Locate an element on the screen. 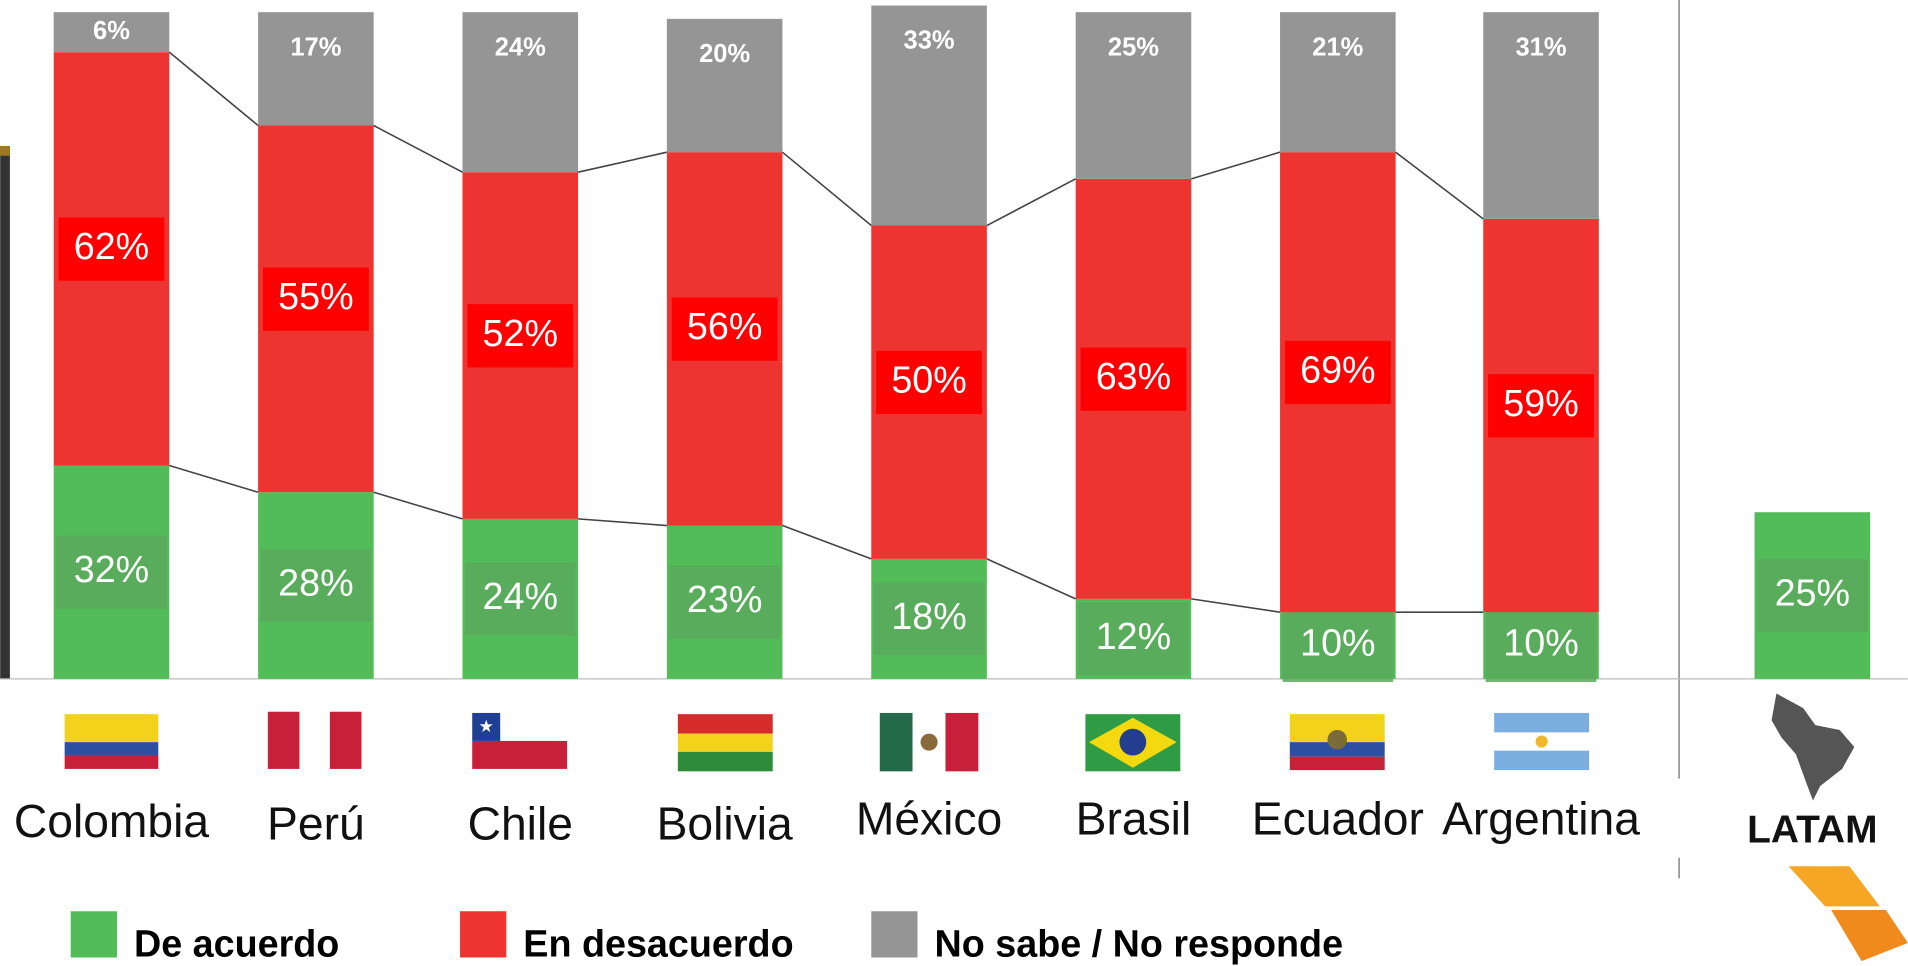 The image size is (1908, 966). data-label: 33% is located at coordinates (929, 41).